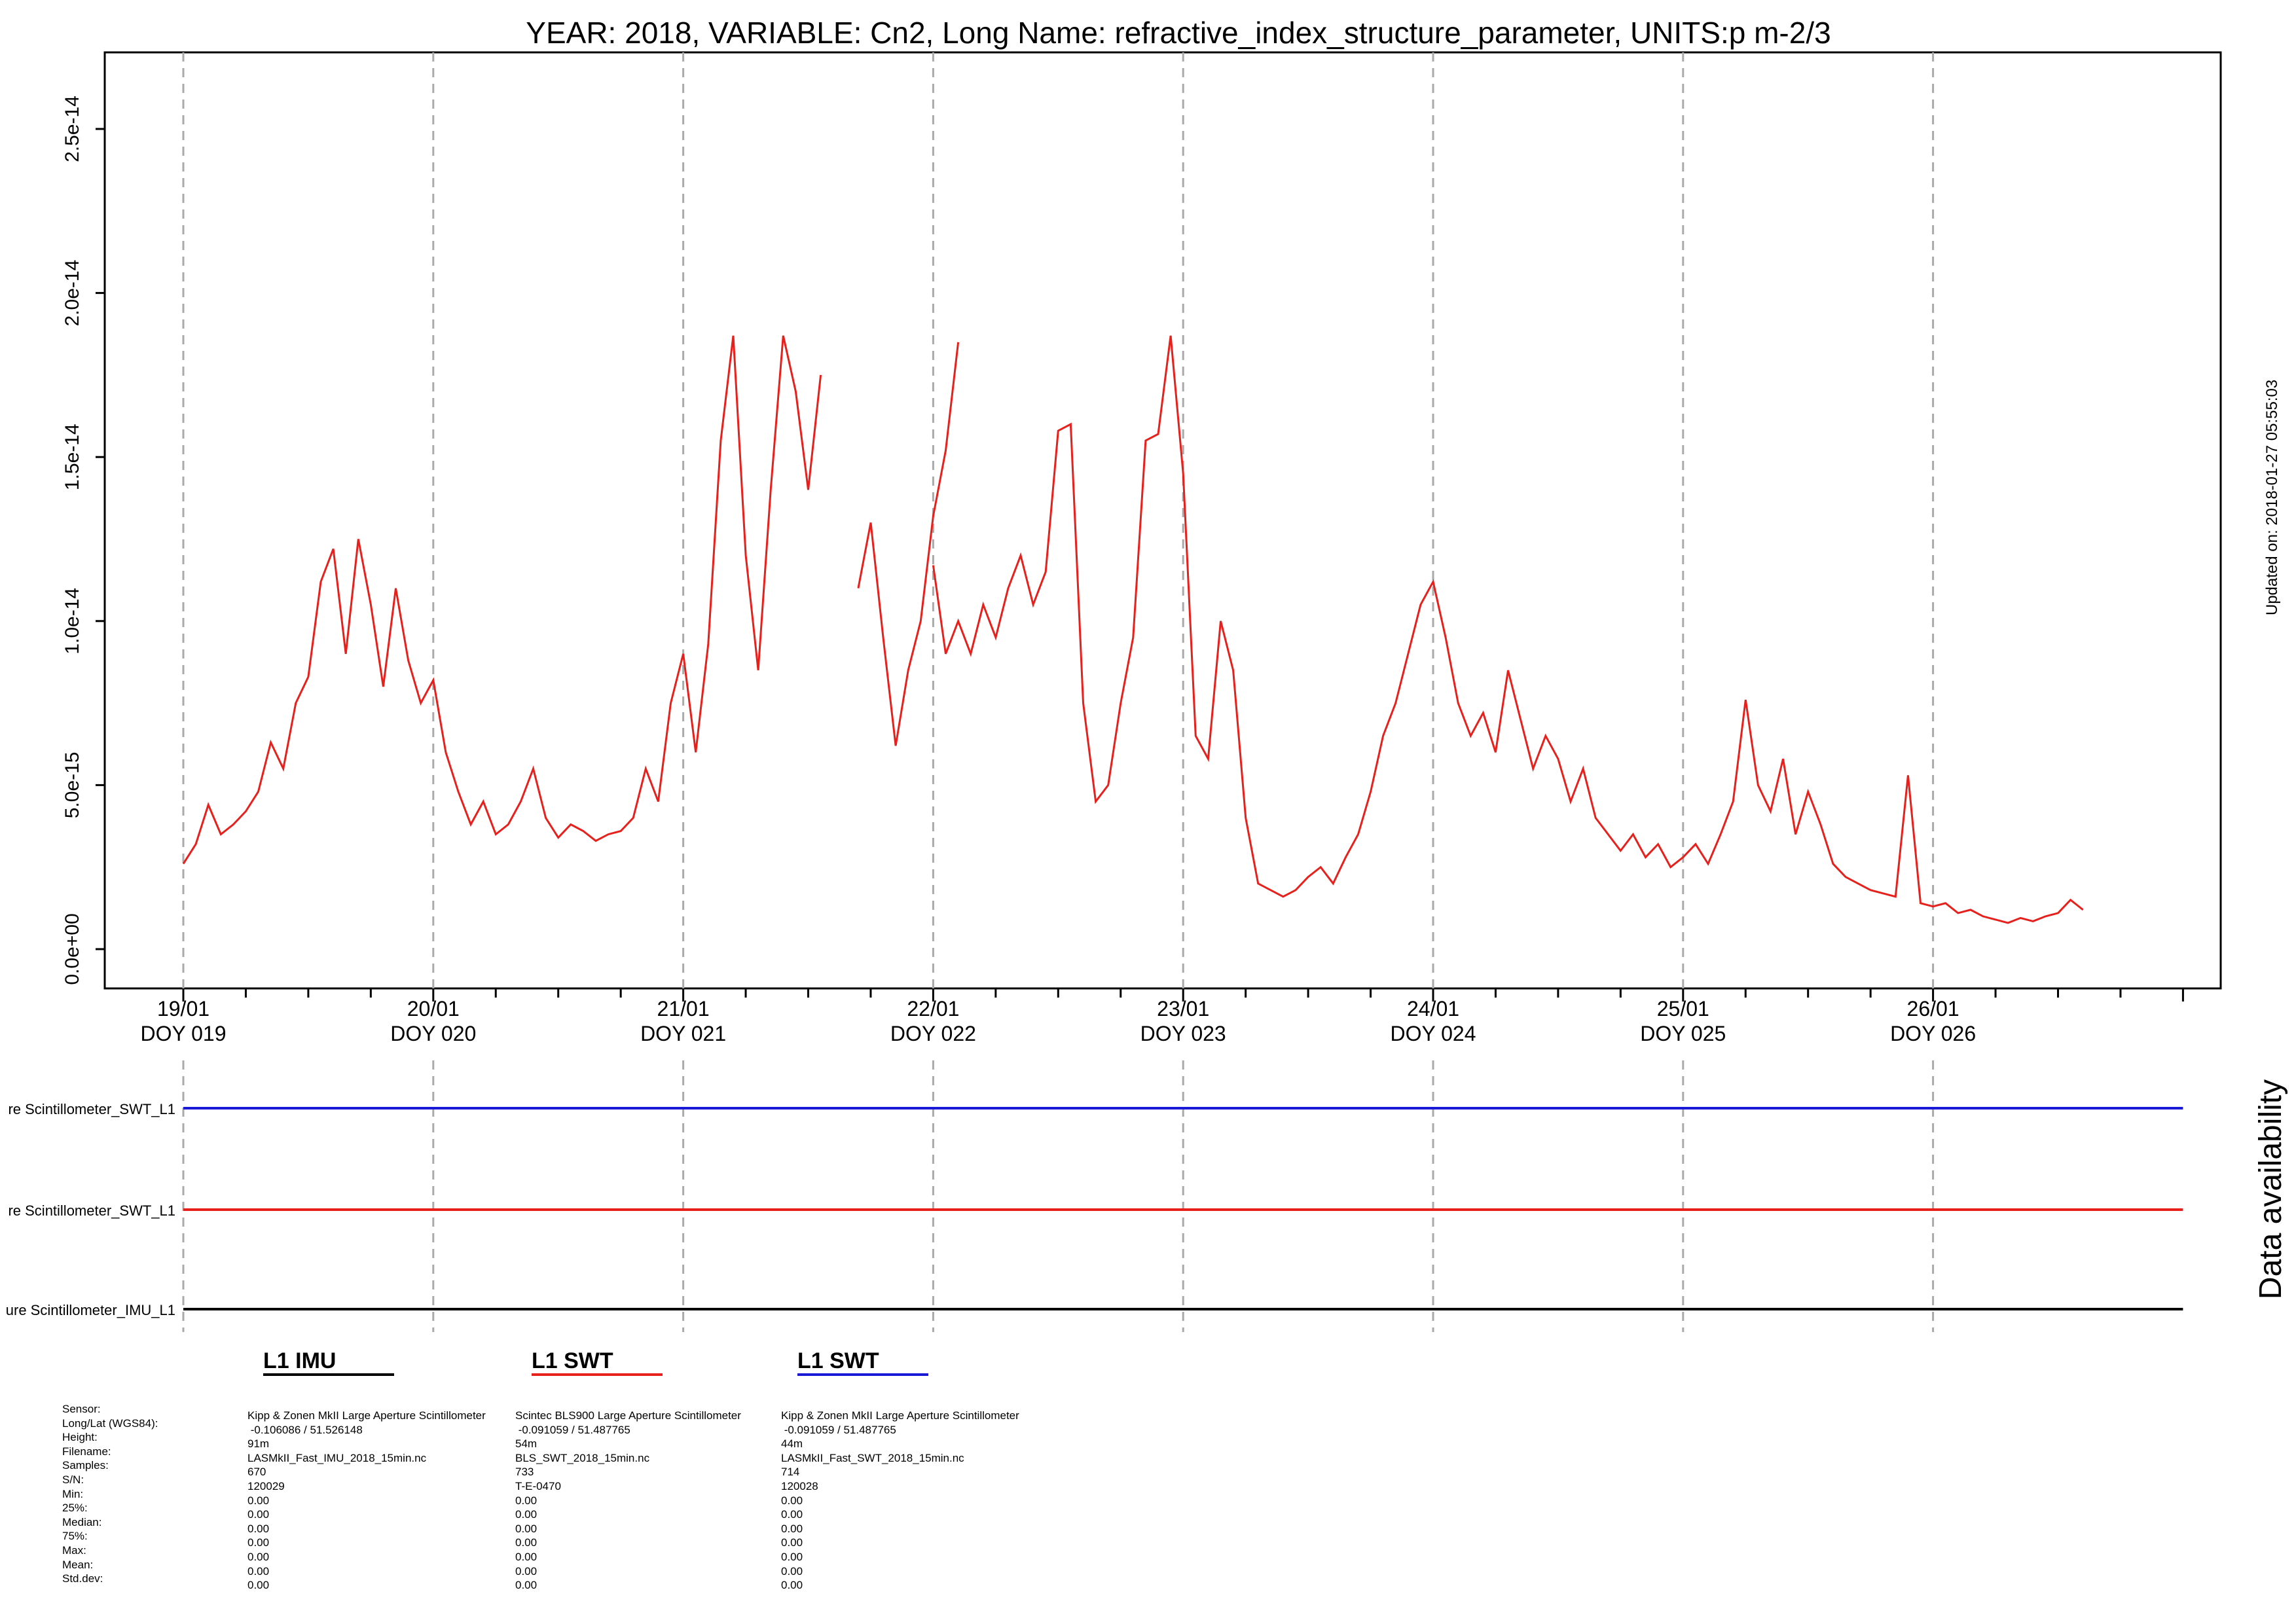 Image resolution: width=2296 pixels, height=1624 pixels. What do you see at coordinates (1683, 1008) in the screenshot?
I see `x-tick-date: 25/01` at bounding box center [1683, 1008].